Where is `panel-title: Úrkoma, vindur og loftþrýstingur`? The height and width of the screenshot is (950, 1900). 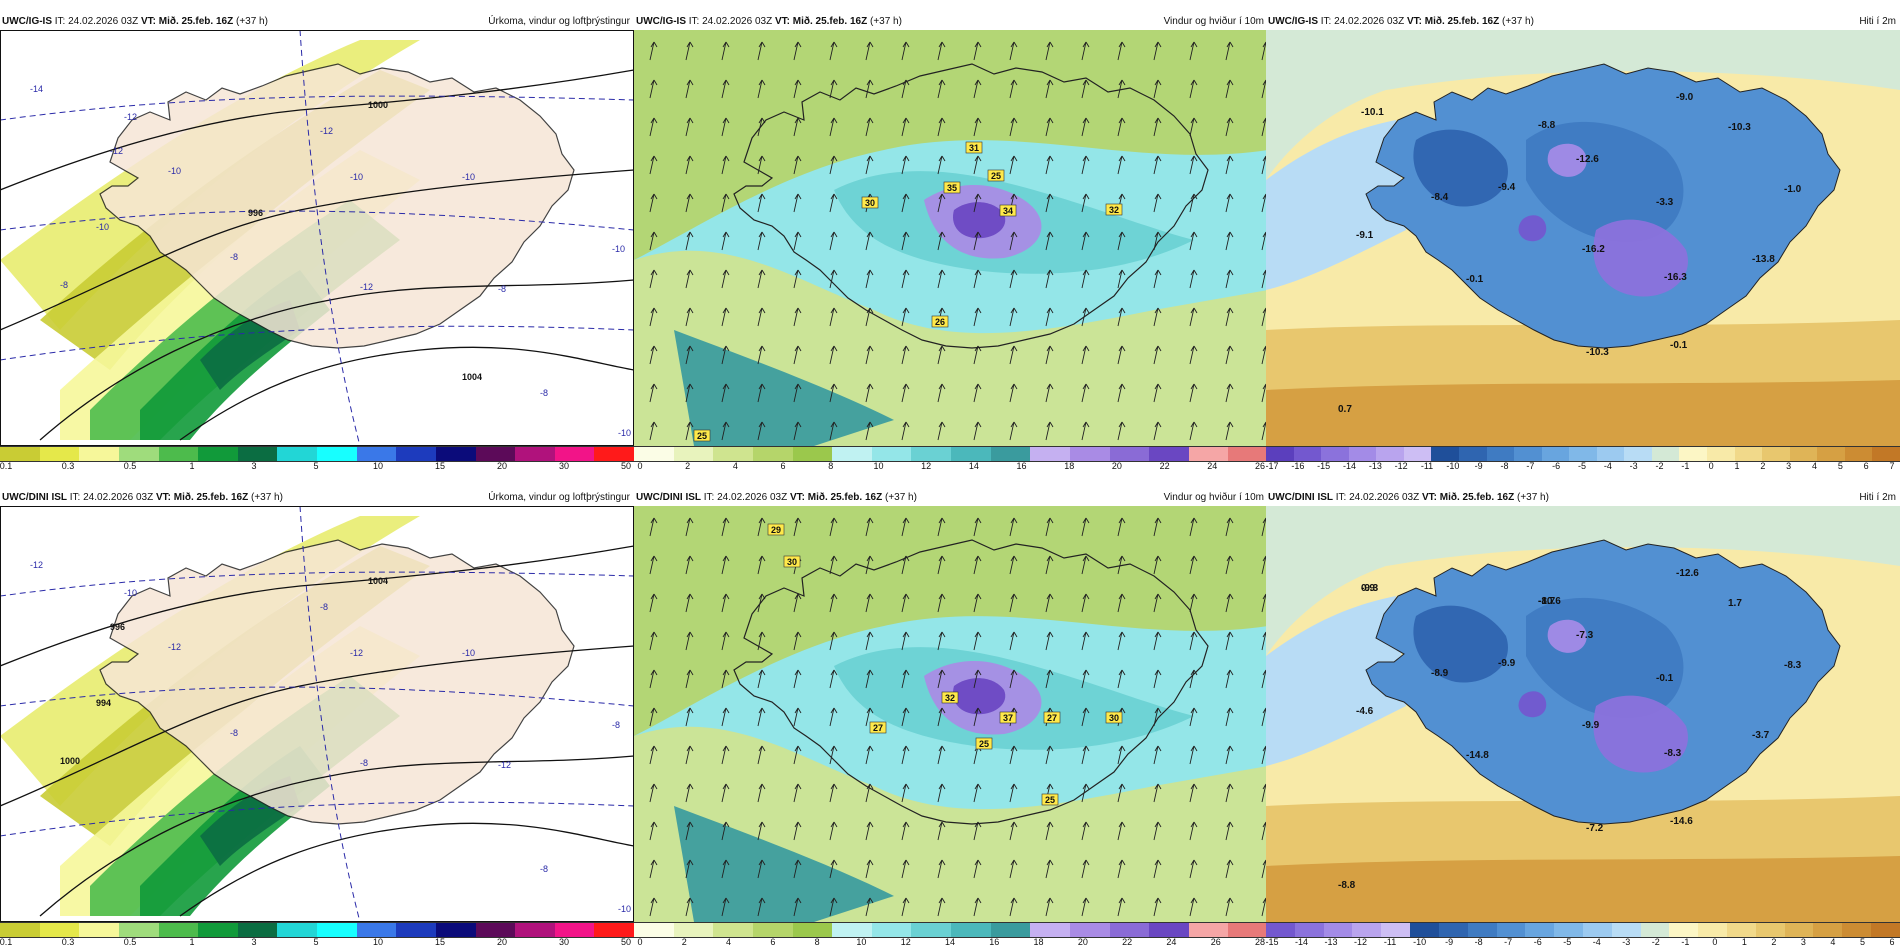 panel-title: Úrkoma, vindur og loftþrýstingur is located at coordinates (559, 497).